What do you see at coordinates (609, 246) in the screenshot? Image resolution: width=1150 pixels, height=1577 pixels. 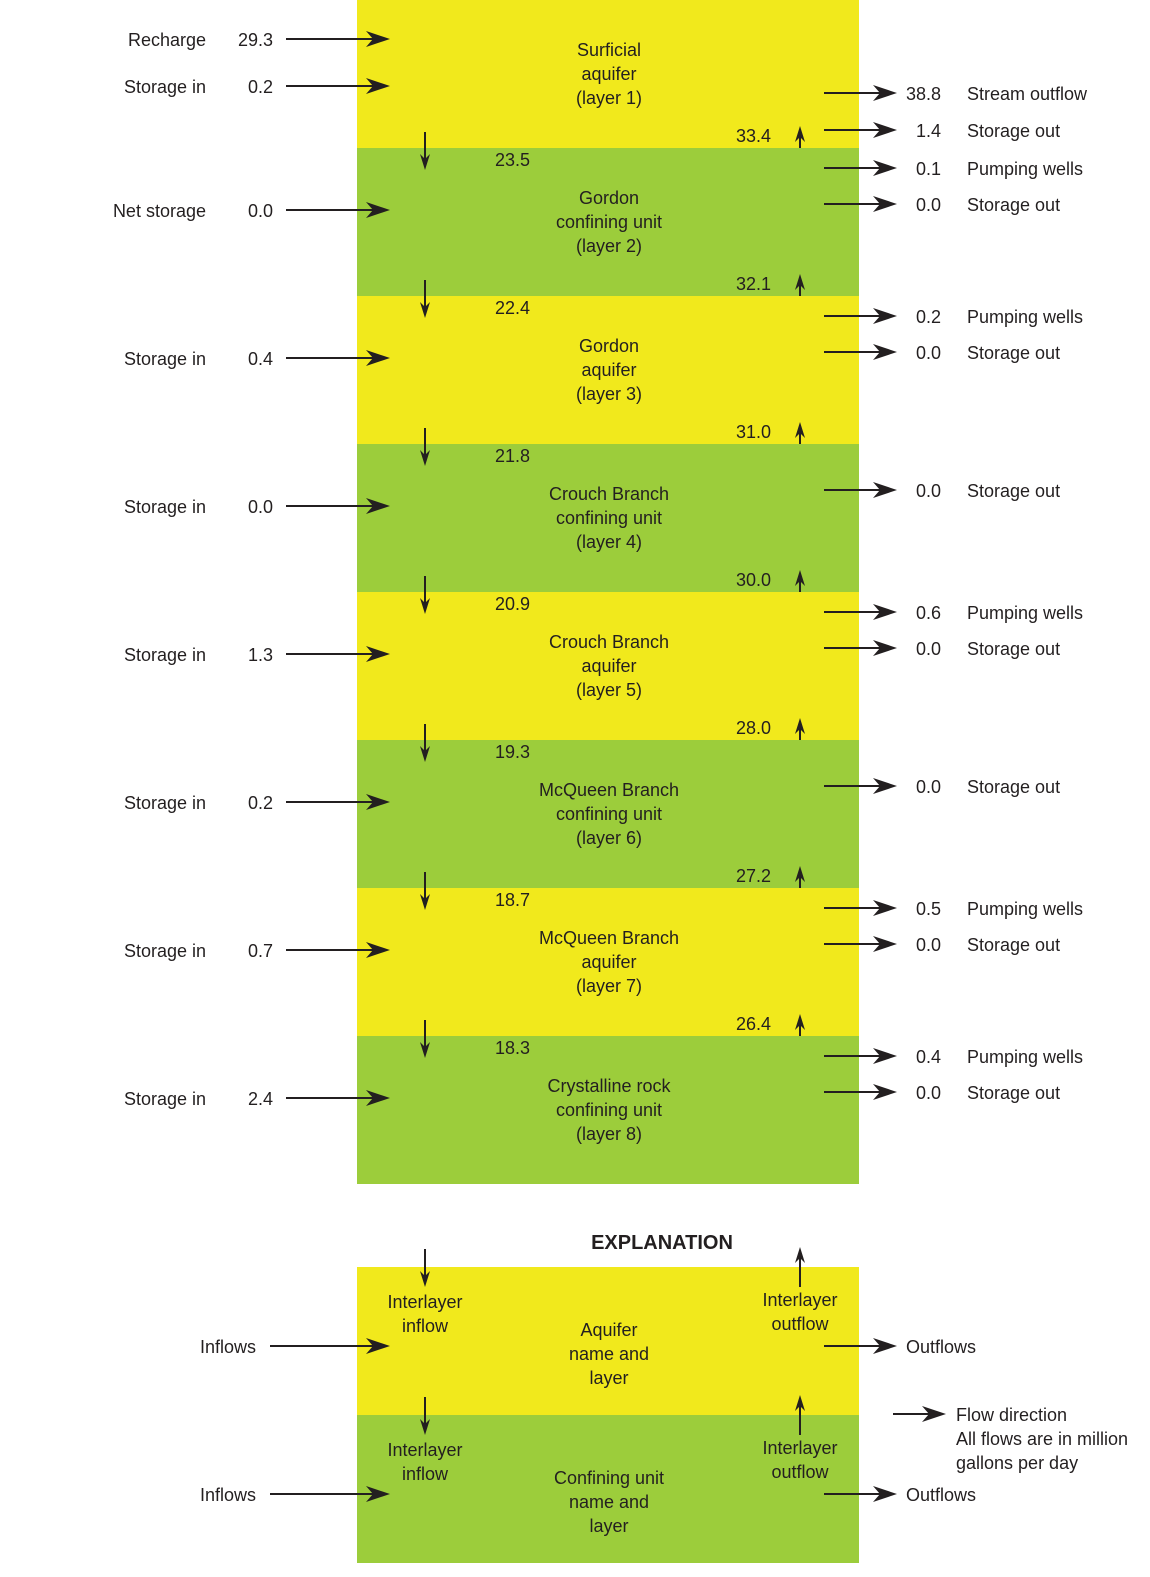 I see `layer-name-line: (layer 2)` at bounding box center [609, 246].